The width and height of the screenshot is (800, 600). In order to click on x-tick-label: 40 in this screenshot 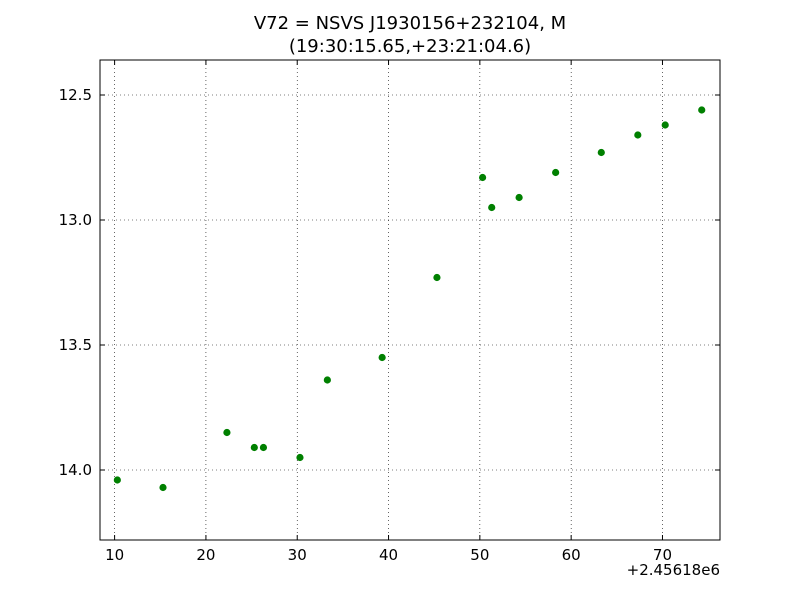, I will do `click(388, 555)`.